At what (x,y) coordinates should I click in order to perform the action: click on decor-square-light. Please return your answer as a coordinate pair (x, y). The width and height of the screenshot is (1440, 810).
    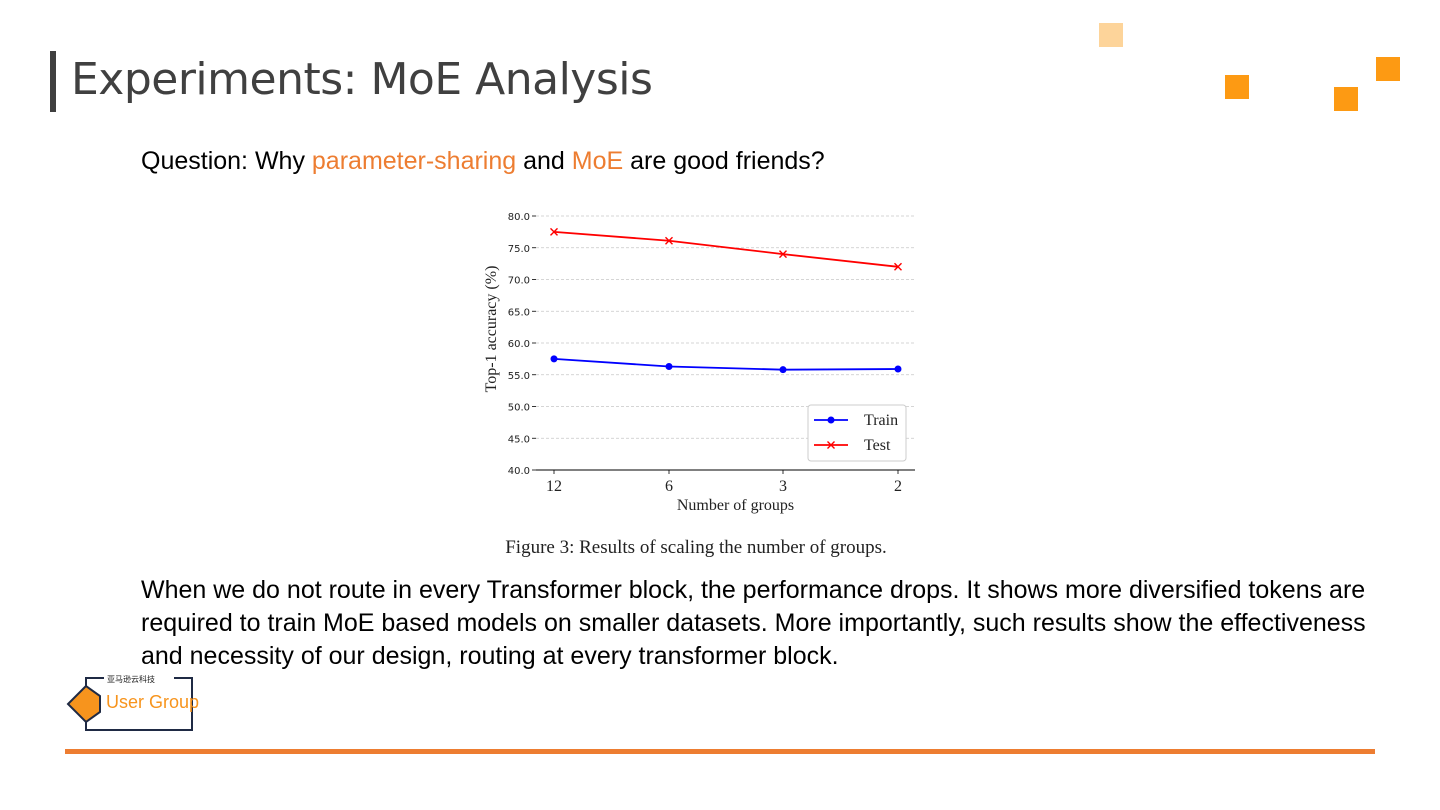
    Looking at the image, I should click on (1111, 35).